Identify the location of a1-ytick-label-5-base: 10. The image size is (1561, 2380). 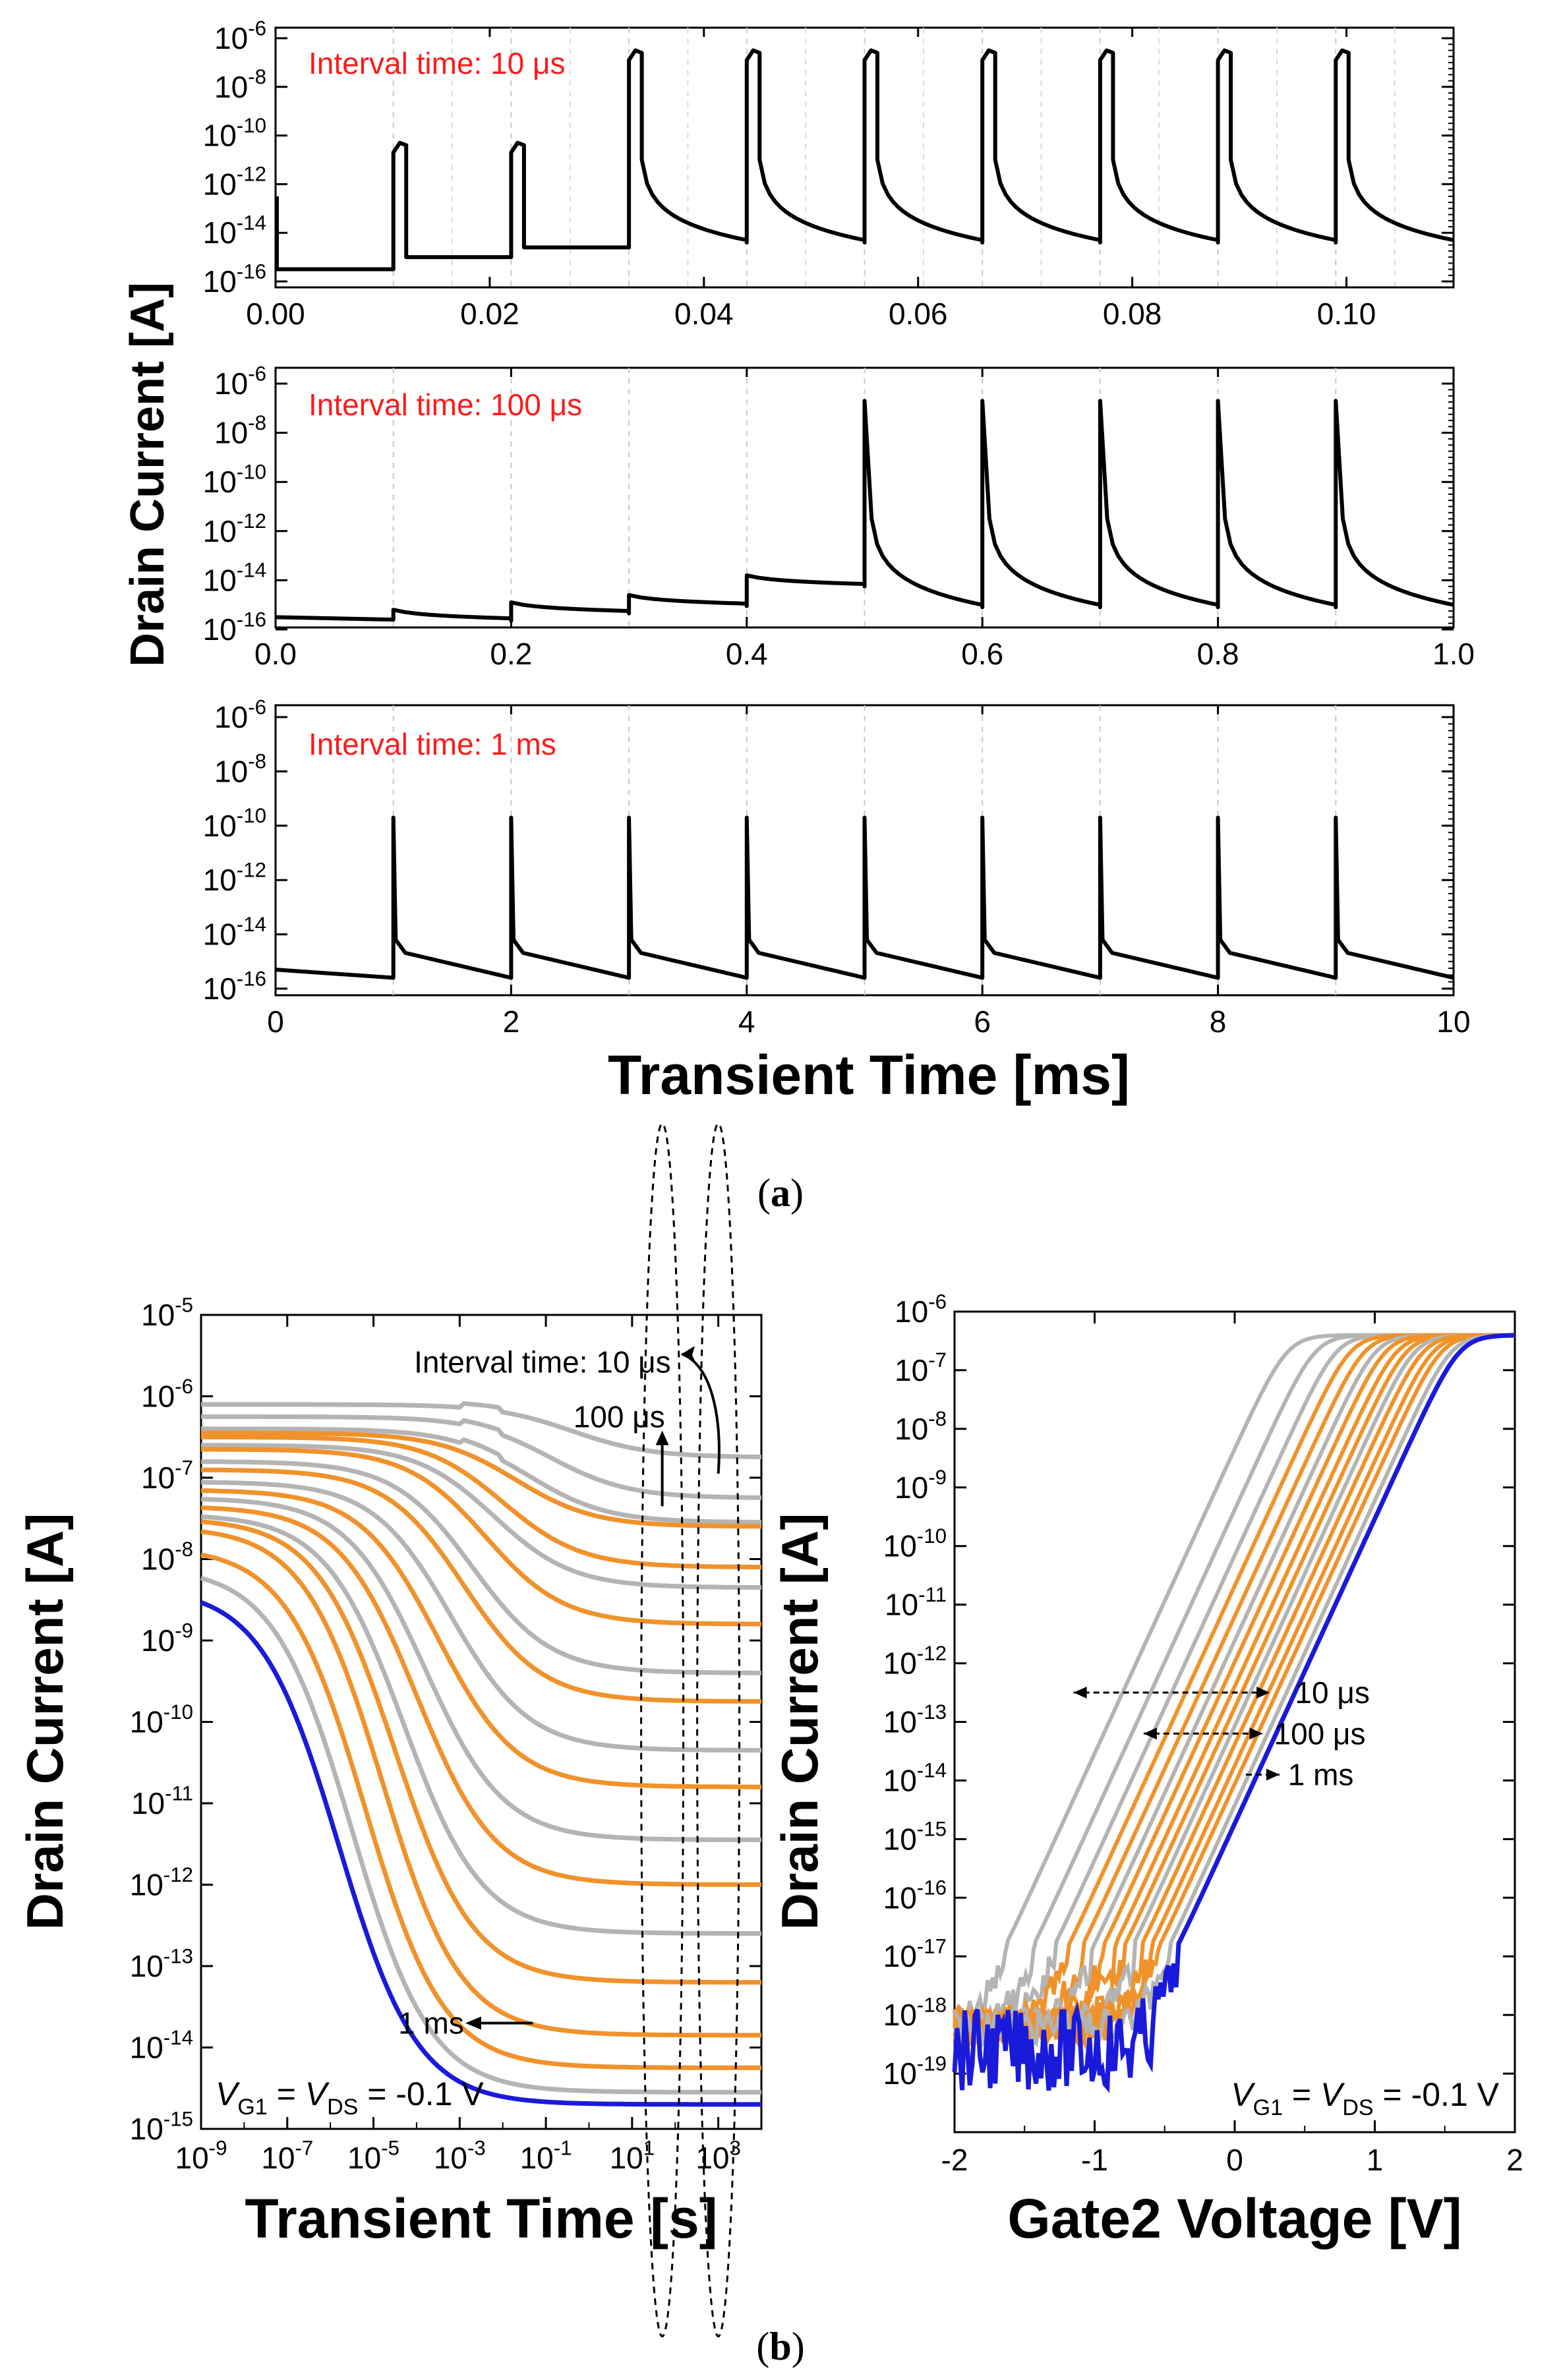
(231, 38).